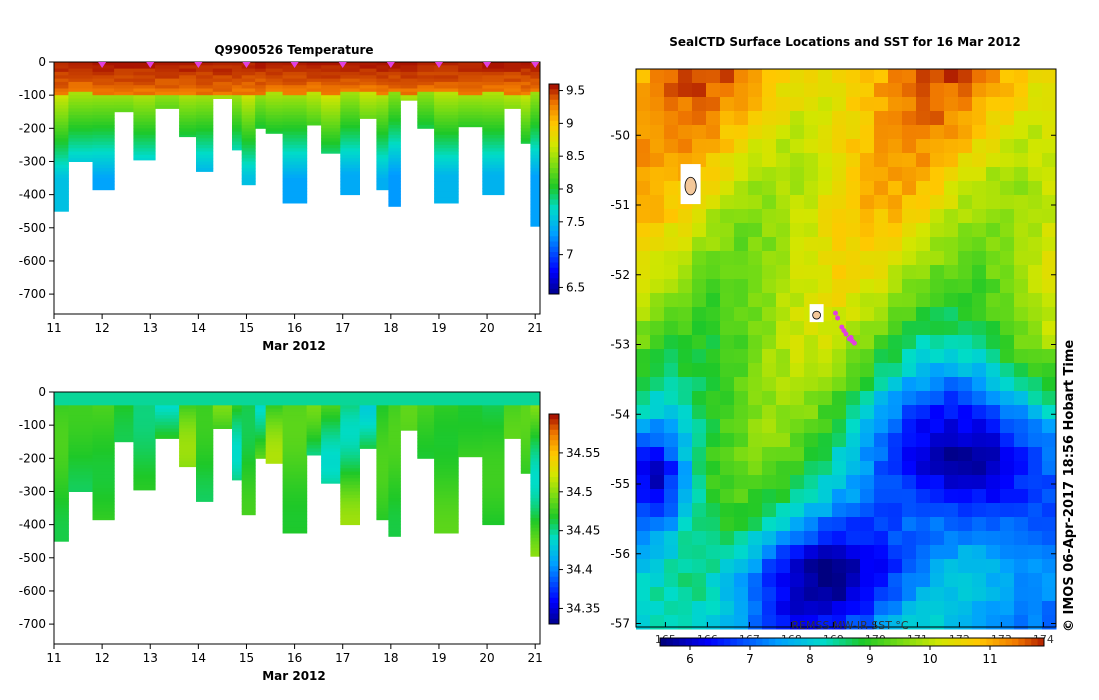 This screenshot has width=1099, height=700. What do you see at coordinates (583, 531) in the screenshot?
I see `colorbar-tick-label: 34.45` at bounding box center [583, 531].